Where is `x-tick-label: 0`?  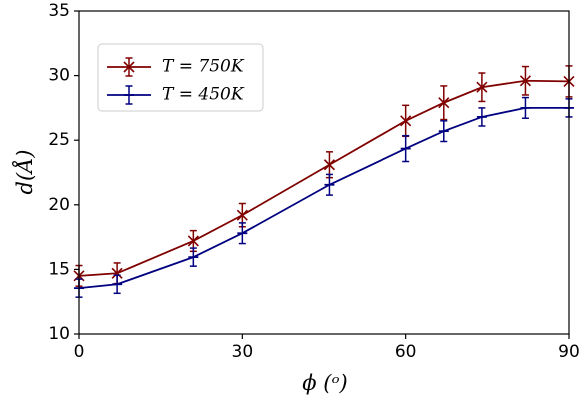 x-tick-label: 0 is located at coordinates (79, 352).